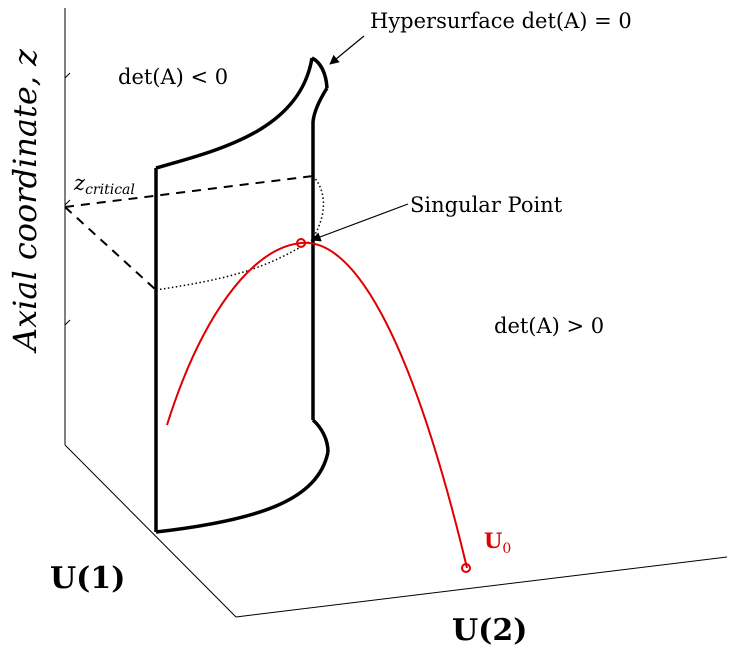 The width and height of the screenshot is (729, 652). What do you see at coordinates (150, 531) in the screenshot?
I see `u1-axis-line` at bounding box center [150, 531].